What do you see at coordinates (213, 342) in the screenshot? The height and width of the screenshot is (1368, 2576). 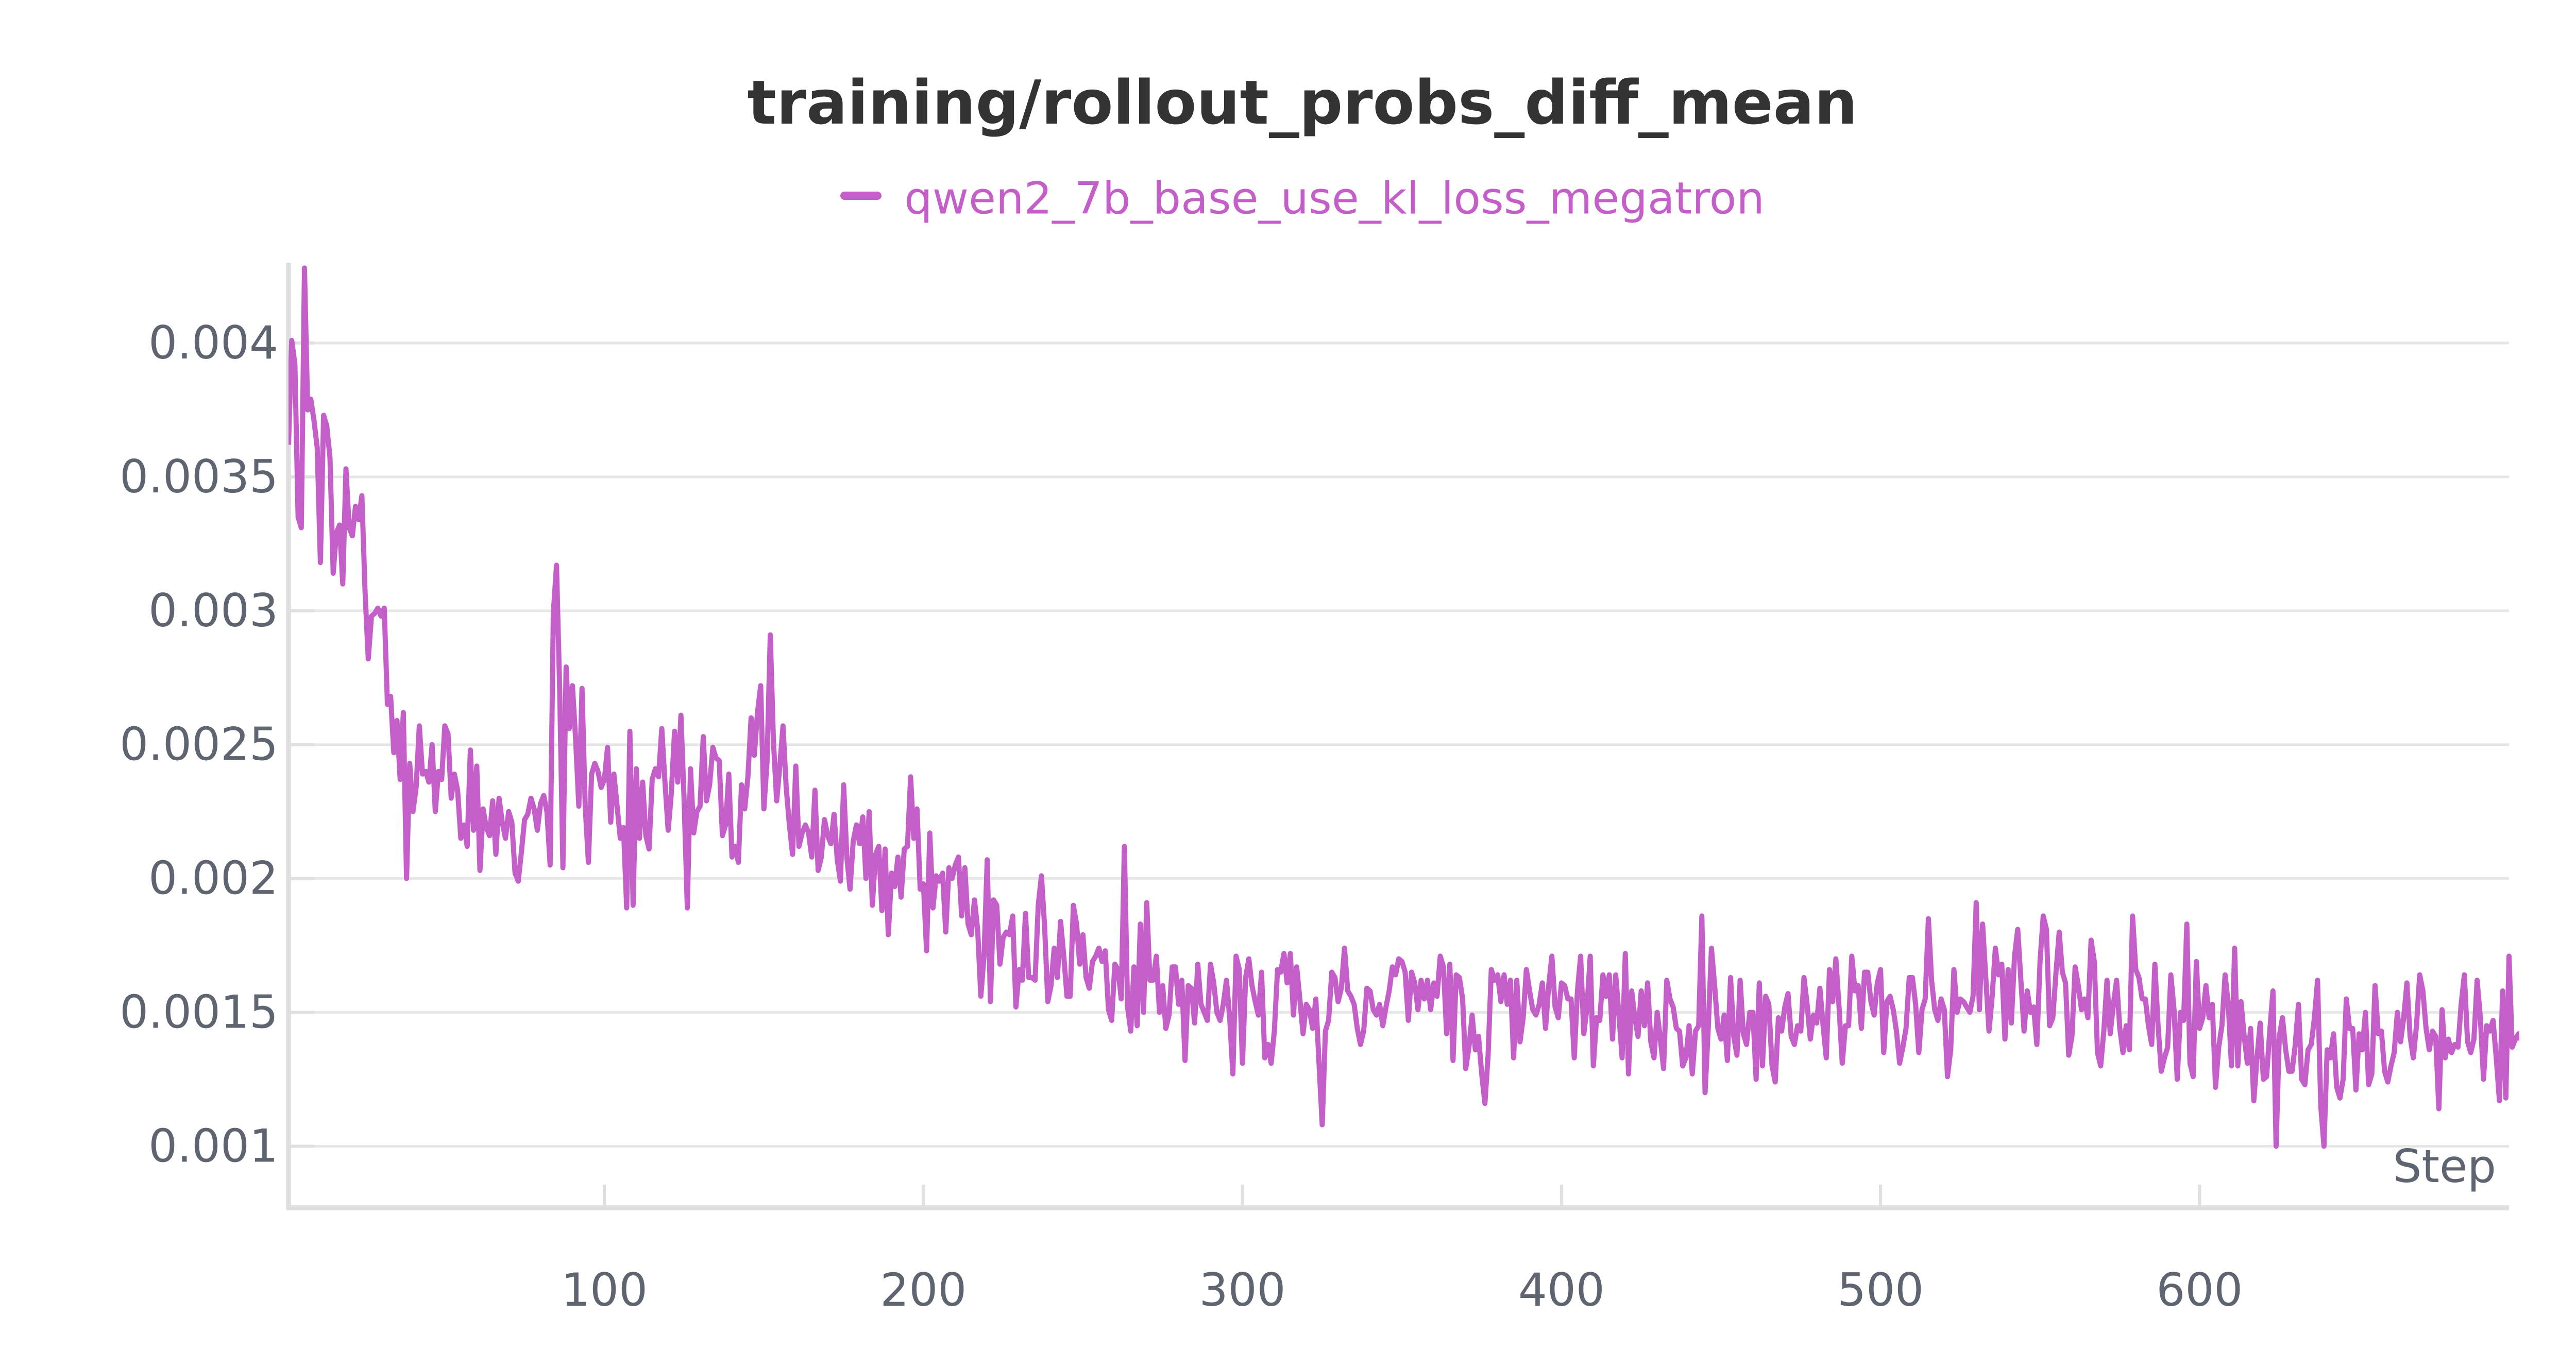 I see `y-tick-label: 0.004` at bounding box center [213, 342].